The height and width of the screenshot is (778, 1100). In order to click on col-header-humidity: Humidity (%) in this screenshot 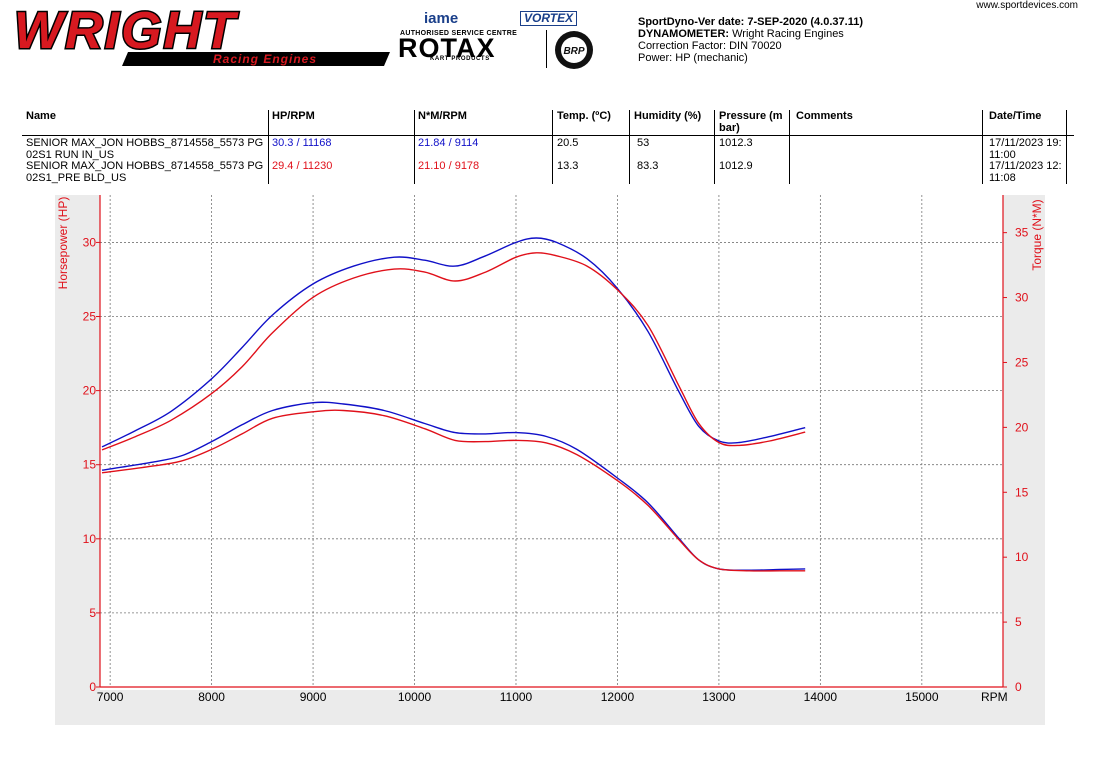, I will do `click(668, 116)`.